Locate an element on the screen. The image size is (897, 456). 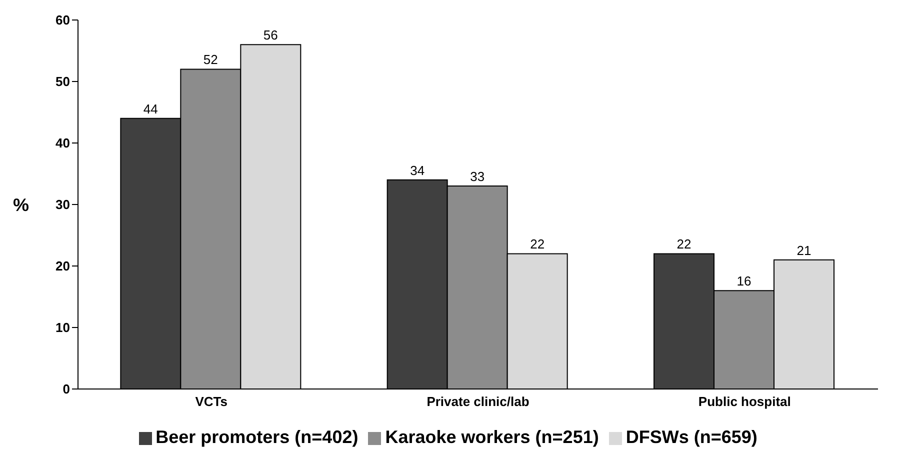
y-tick-label: 60 is located at coordinates (63, 20).